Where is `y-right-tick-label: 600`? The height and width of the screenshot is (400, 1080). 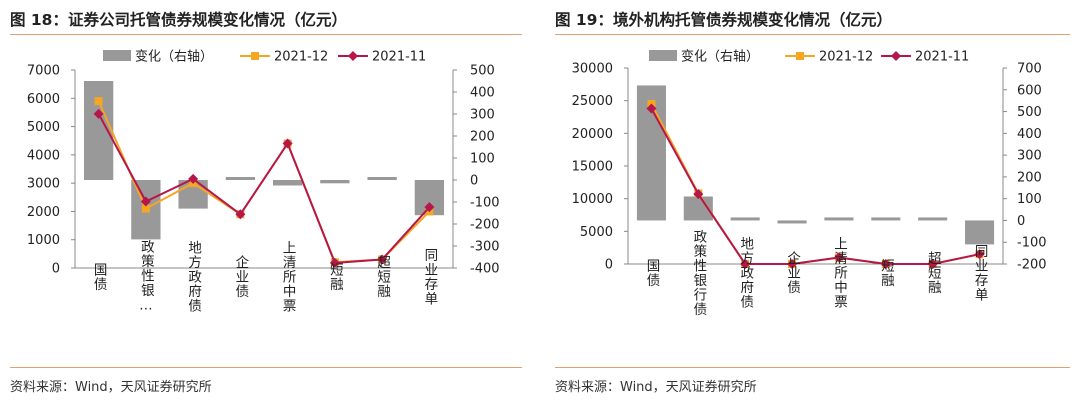 y-right-tick-label: 600 is located at coordinates (1029, 90).